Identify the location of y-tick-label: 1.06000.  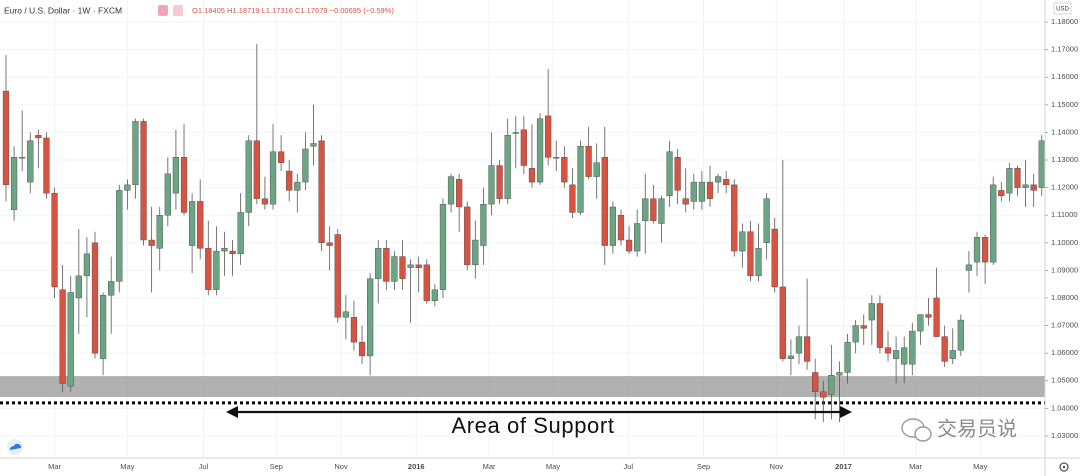
(1064, 352).